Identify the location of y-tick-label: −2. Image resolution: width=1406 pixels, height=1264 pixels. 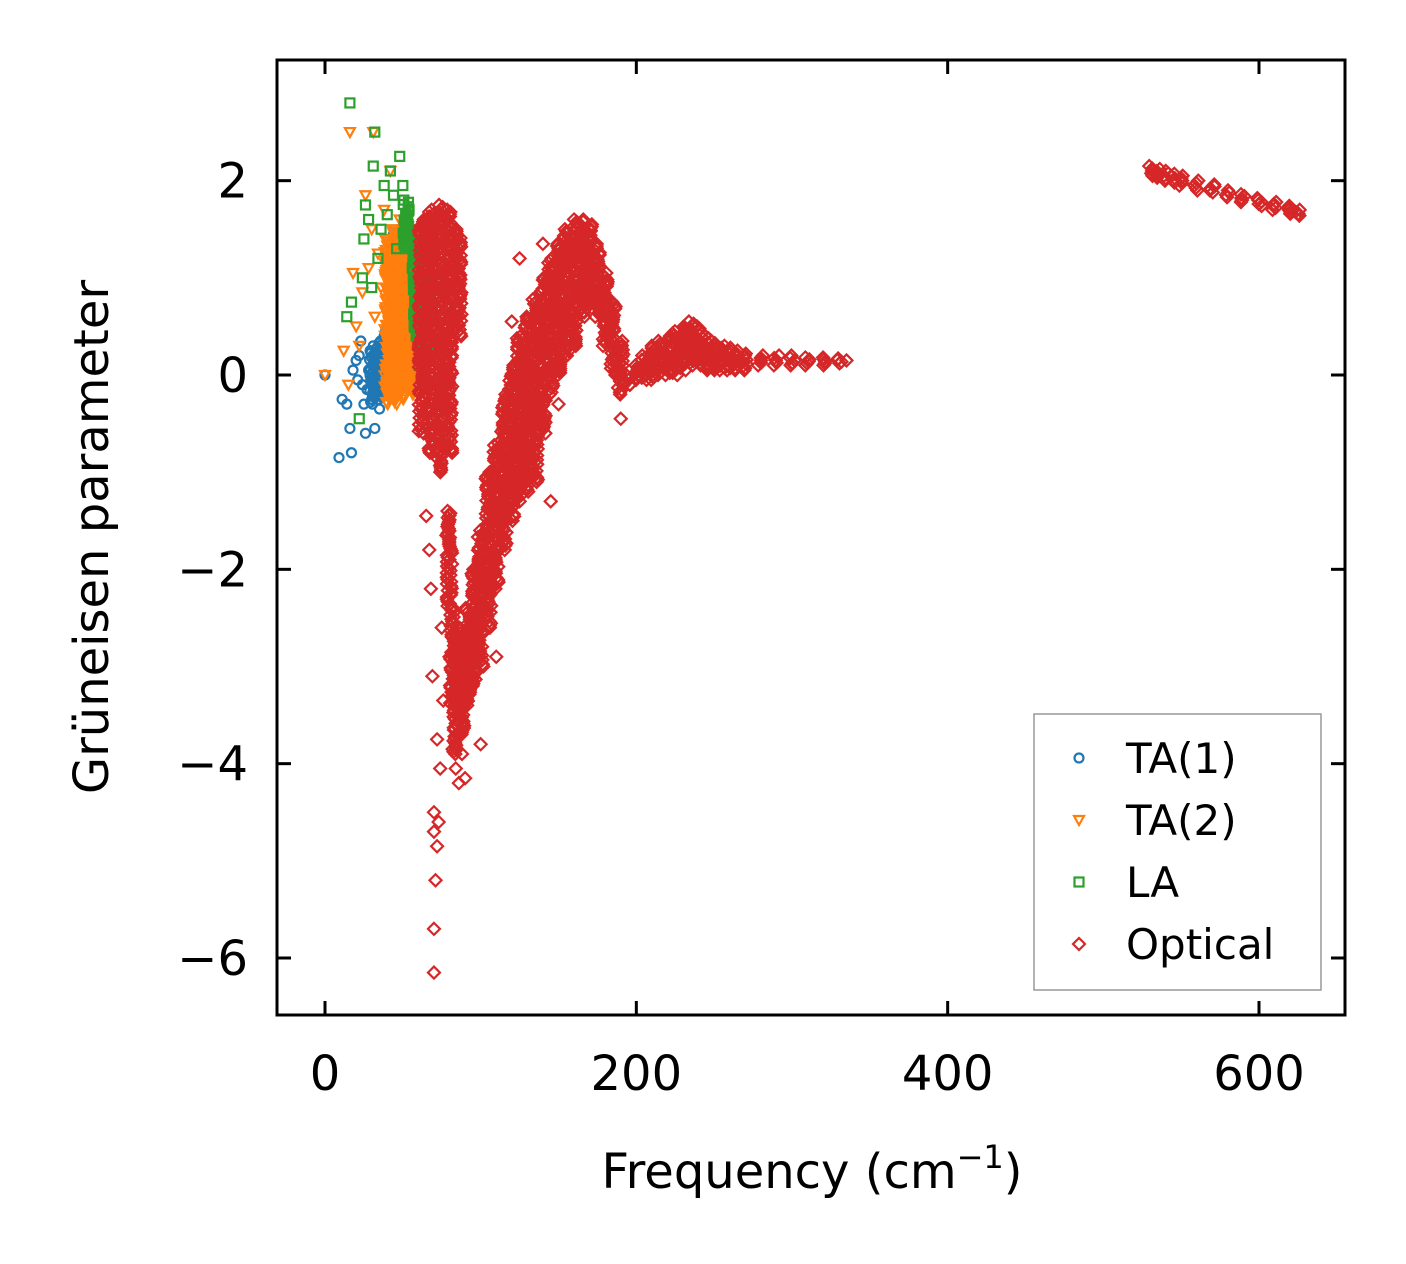
(212, 570).